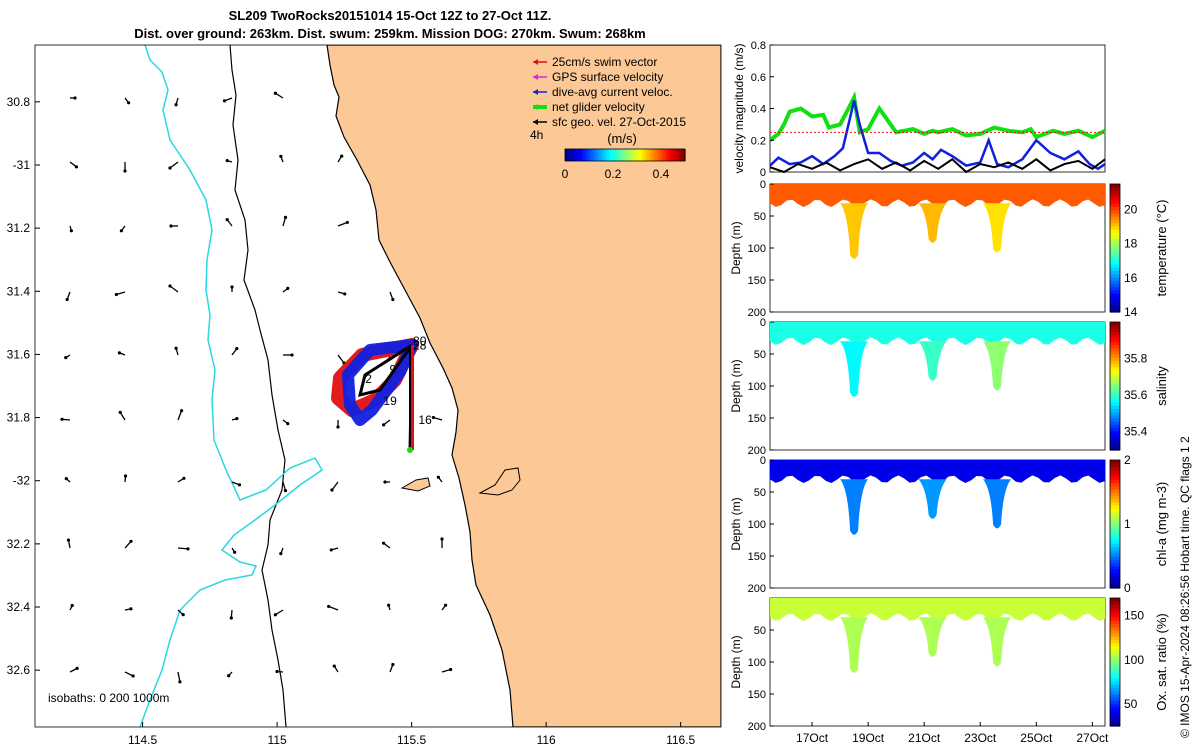 The width and height of the screenshot is (1200, 750). What do you see at coordinates (661, 174) in the screenshot?
I see `speed-colorbar-tick-label: 0.4` at bounding box center [661, 174].